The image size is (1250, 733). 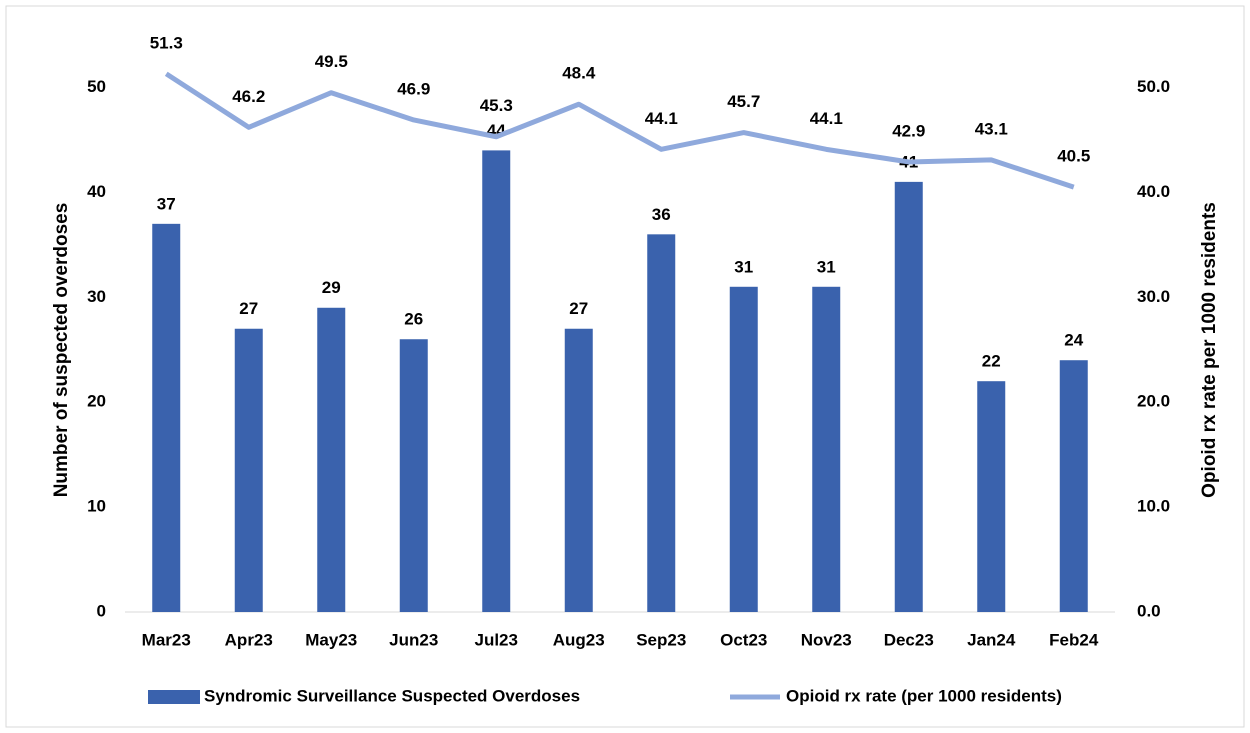 What do you see at coordinates (743, 101) in the screenshot?
I see `data-label: 45.7` at bounding box center [743, 101].